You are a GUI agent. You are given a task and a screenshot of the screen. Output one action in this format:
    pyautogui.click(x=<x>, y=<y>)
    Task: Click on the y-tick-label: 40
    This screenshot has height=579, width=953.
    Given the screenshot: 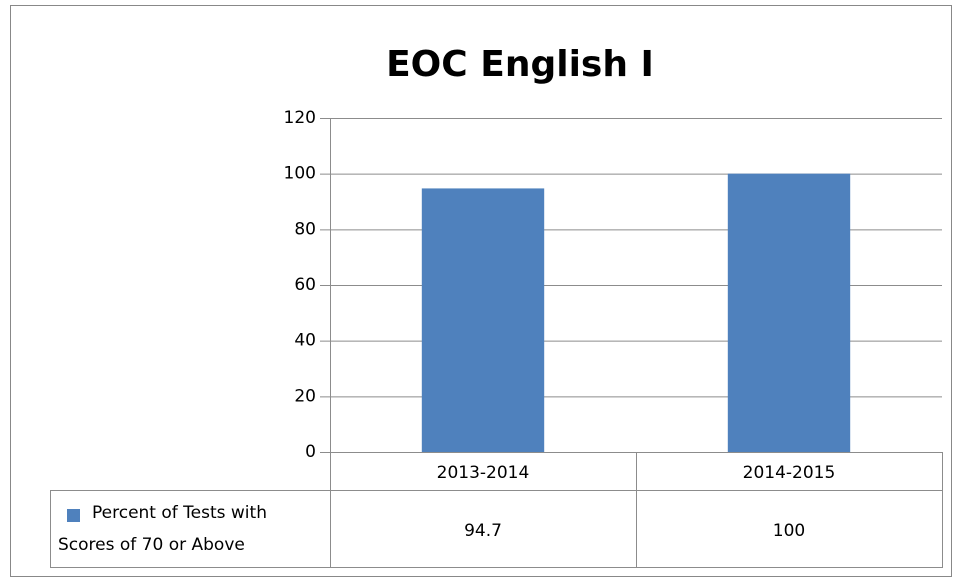 What is the action you would take?
    pyautogui.click(x=305, y=341)
    